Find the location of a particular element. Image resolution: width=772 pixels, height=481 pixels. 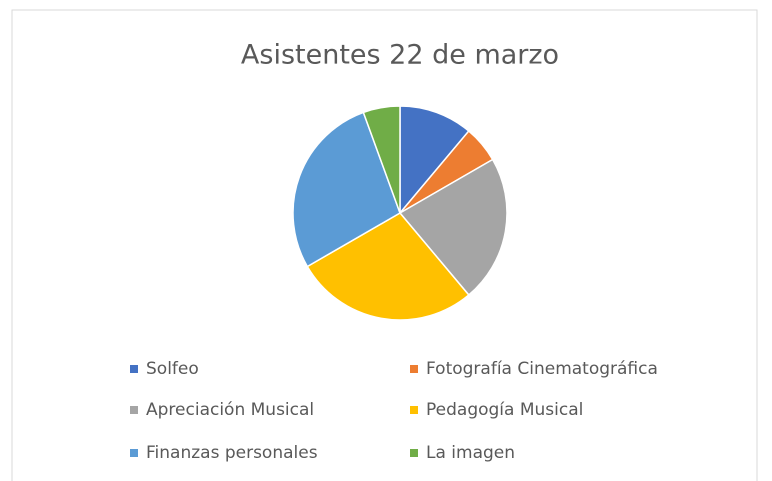

chart-title: Asistentes 22 de marzo is located at coordinates (400, 55).